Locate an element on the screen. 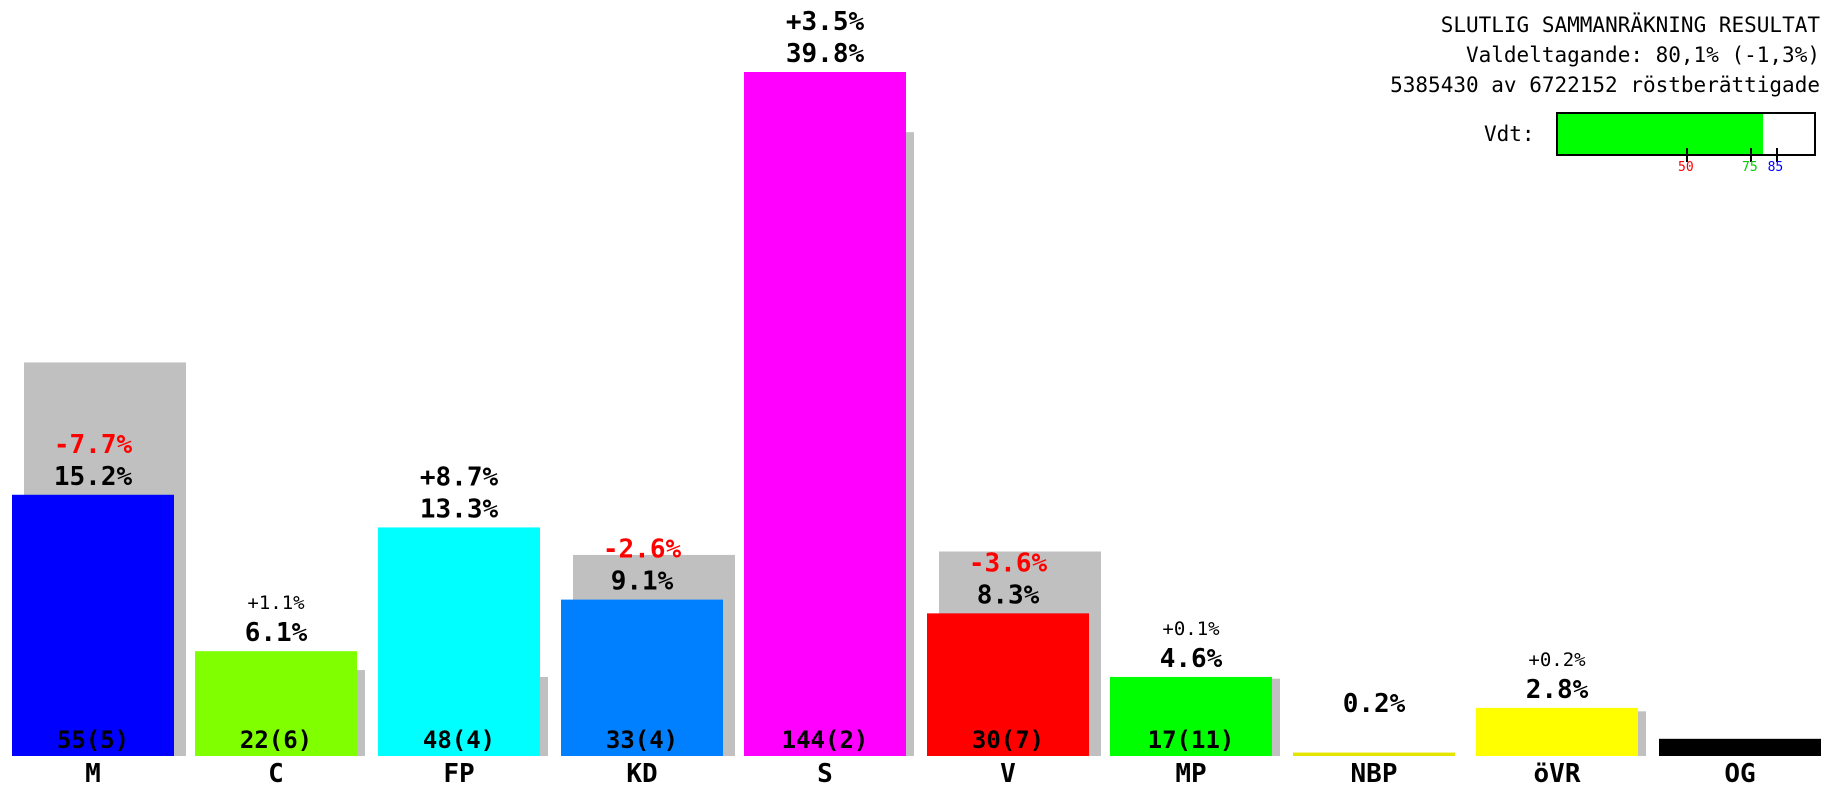 The image size is (1830, 790). value-label-C: 6.1% is located at coordinates (276, 633).